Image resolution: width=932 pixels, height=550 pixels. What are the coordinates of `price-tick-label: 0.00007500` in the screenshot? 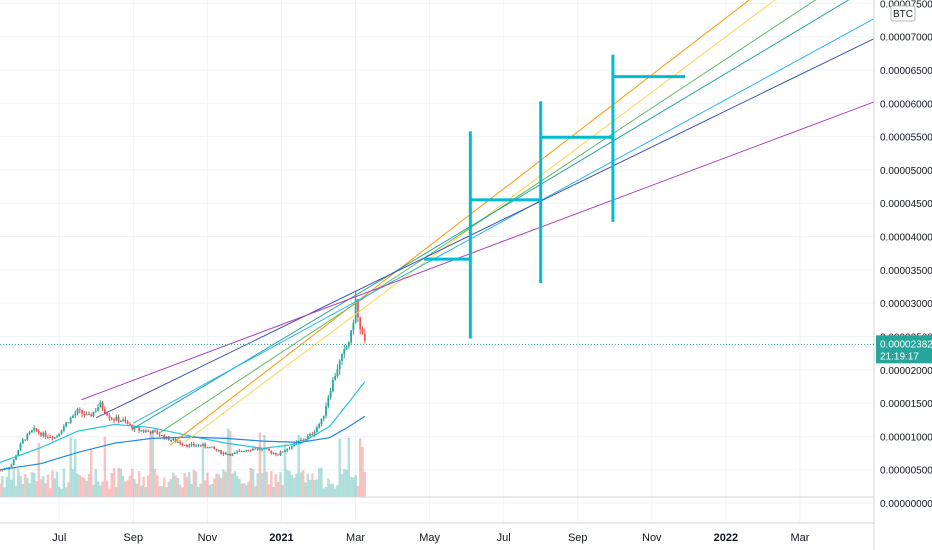 It's located at (906, 5).